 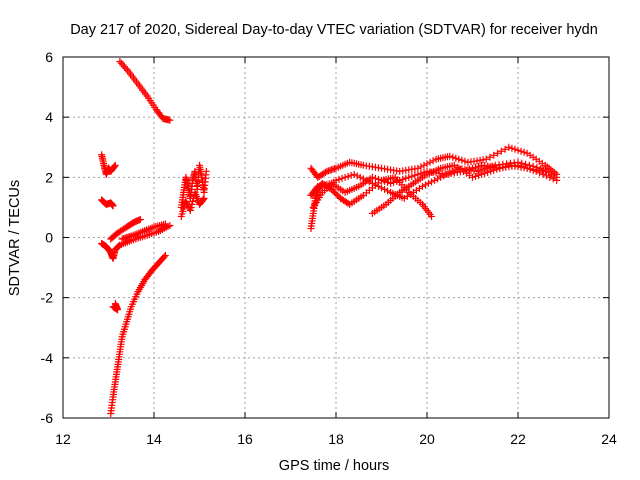 What do you see at coordinates (63, 439) in the screenshot?
I see `x-tick-label: 12` at bounding box center [63, 439].